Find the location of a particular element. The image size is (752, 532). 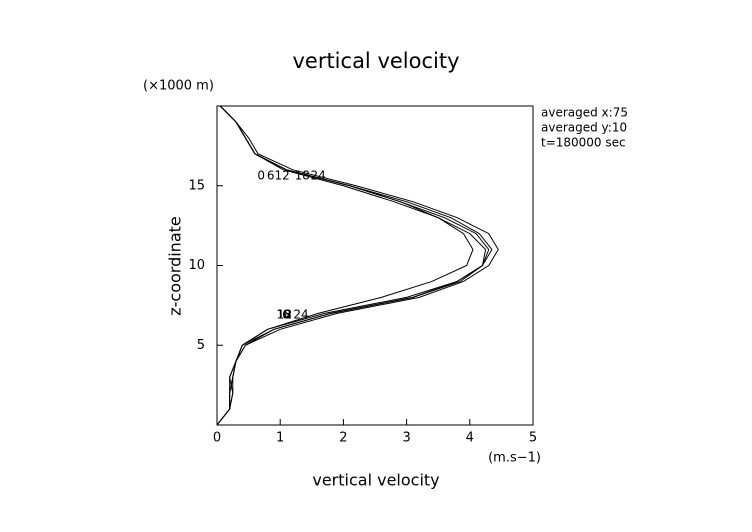

x-tick-label: 0 is located at coordinates (217, 438).